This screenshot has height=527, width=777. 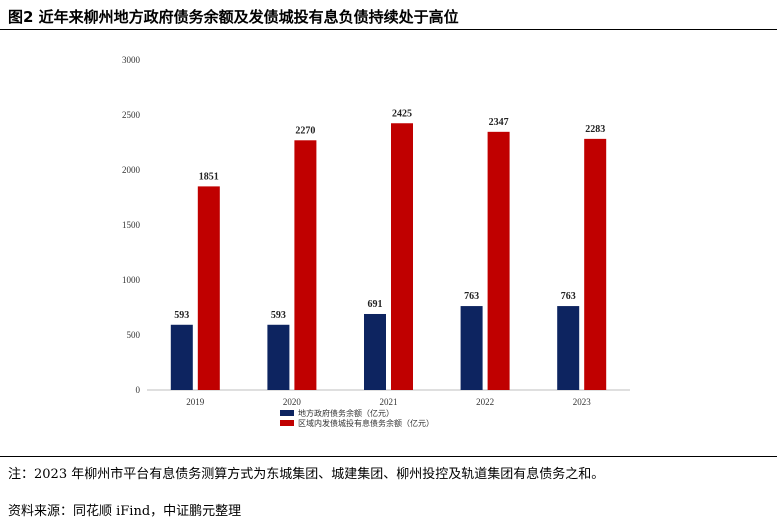 I want to click on source-note: 资料来源：同花顺 iFind，中证鹏元整理, so click(x=125, y=511).